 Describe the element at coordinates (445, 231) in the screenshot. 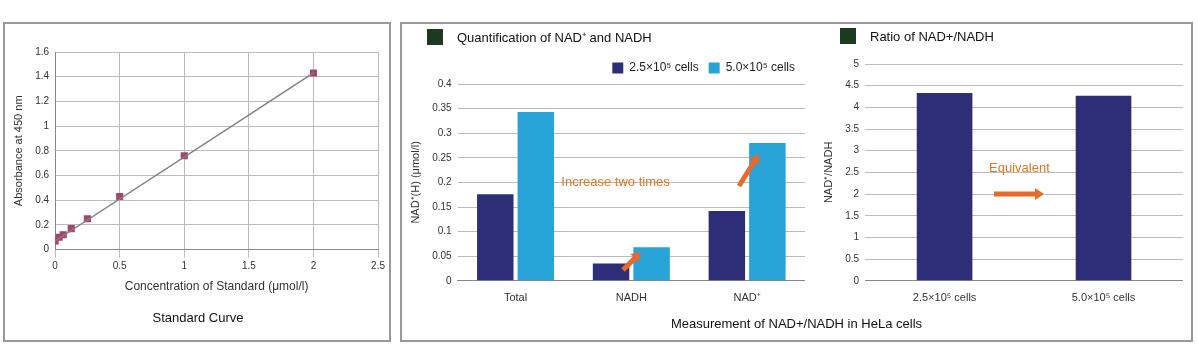

I see `y-tick-label: 0.1` at that location.